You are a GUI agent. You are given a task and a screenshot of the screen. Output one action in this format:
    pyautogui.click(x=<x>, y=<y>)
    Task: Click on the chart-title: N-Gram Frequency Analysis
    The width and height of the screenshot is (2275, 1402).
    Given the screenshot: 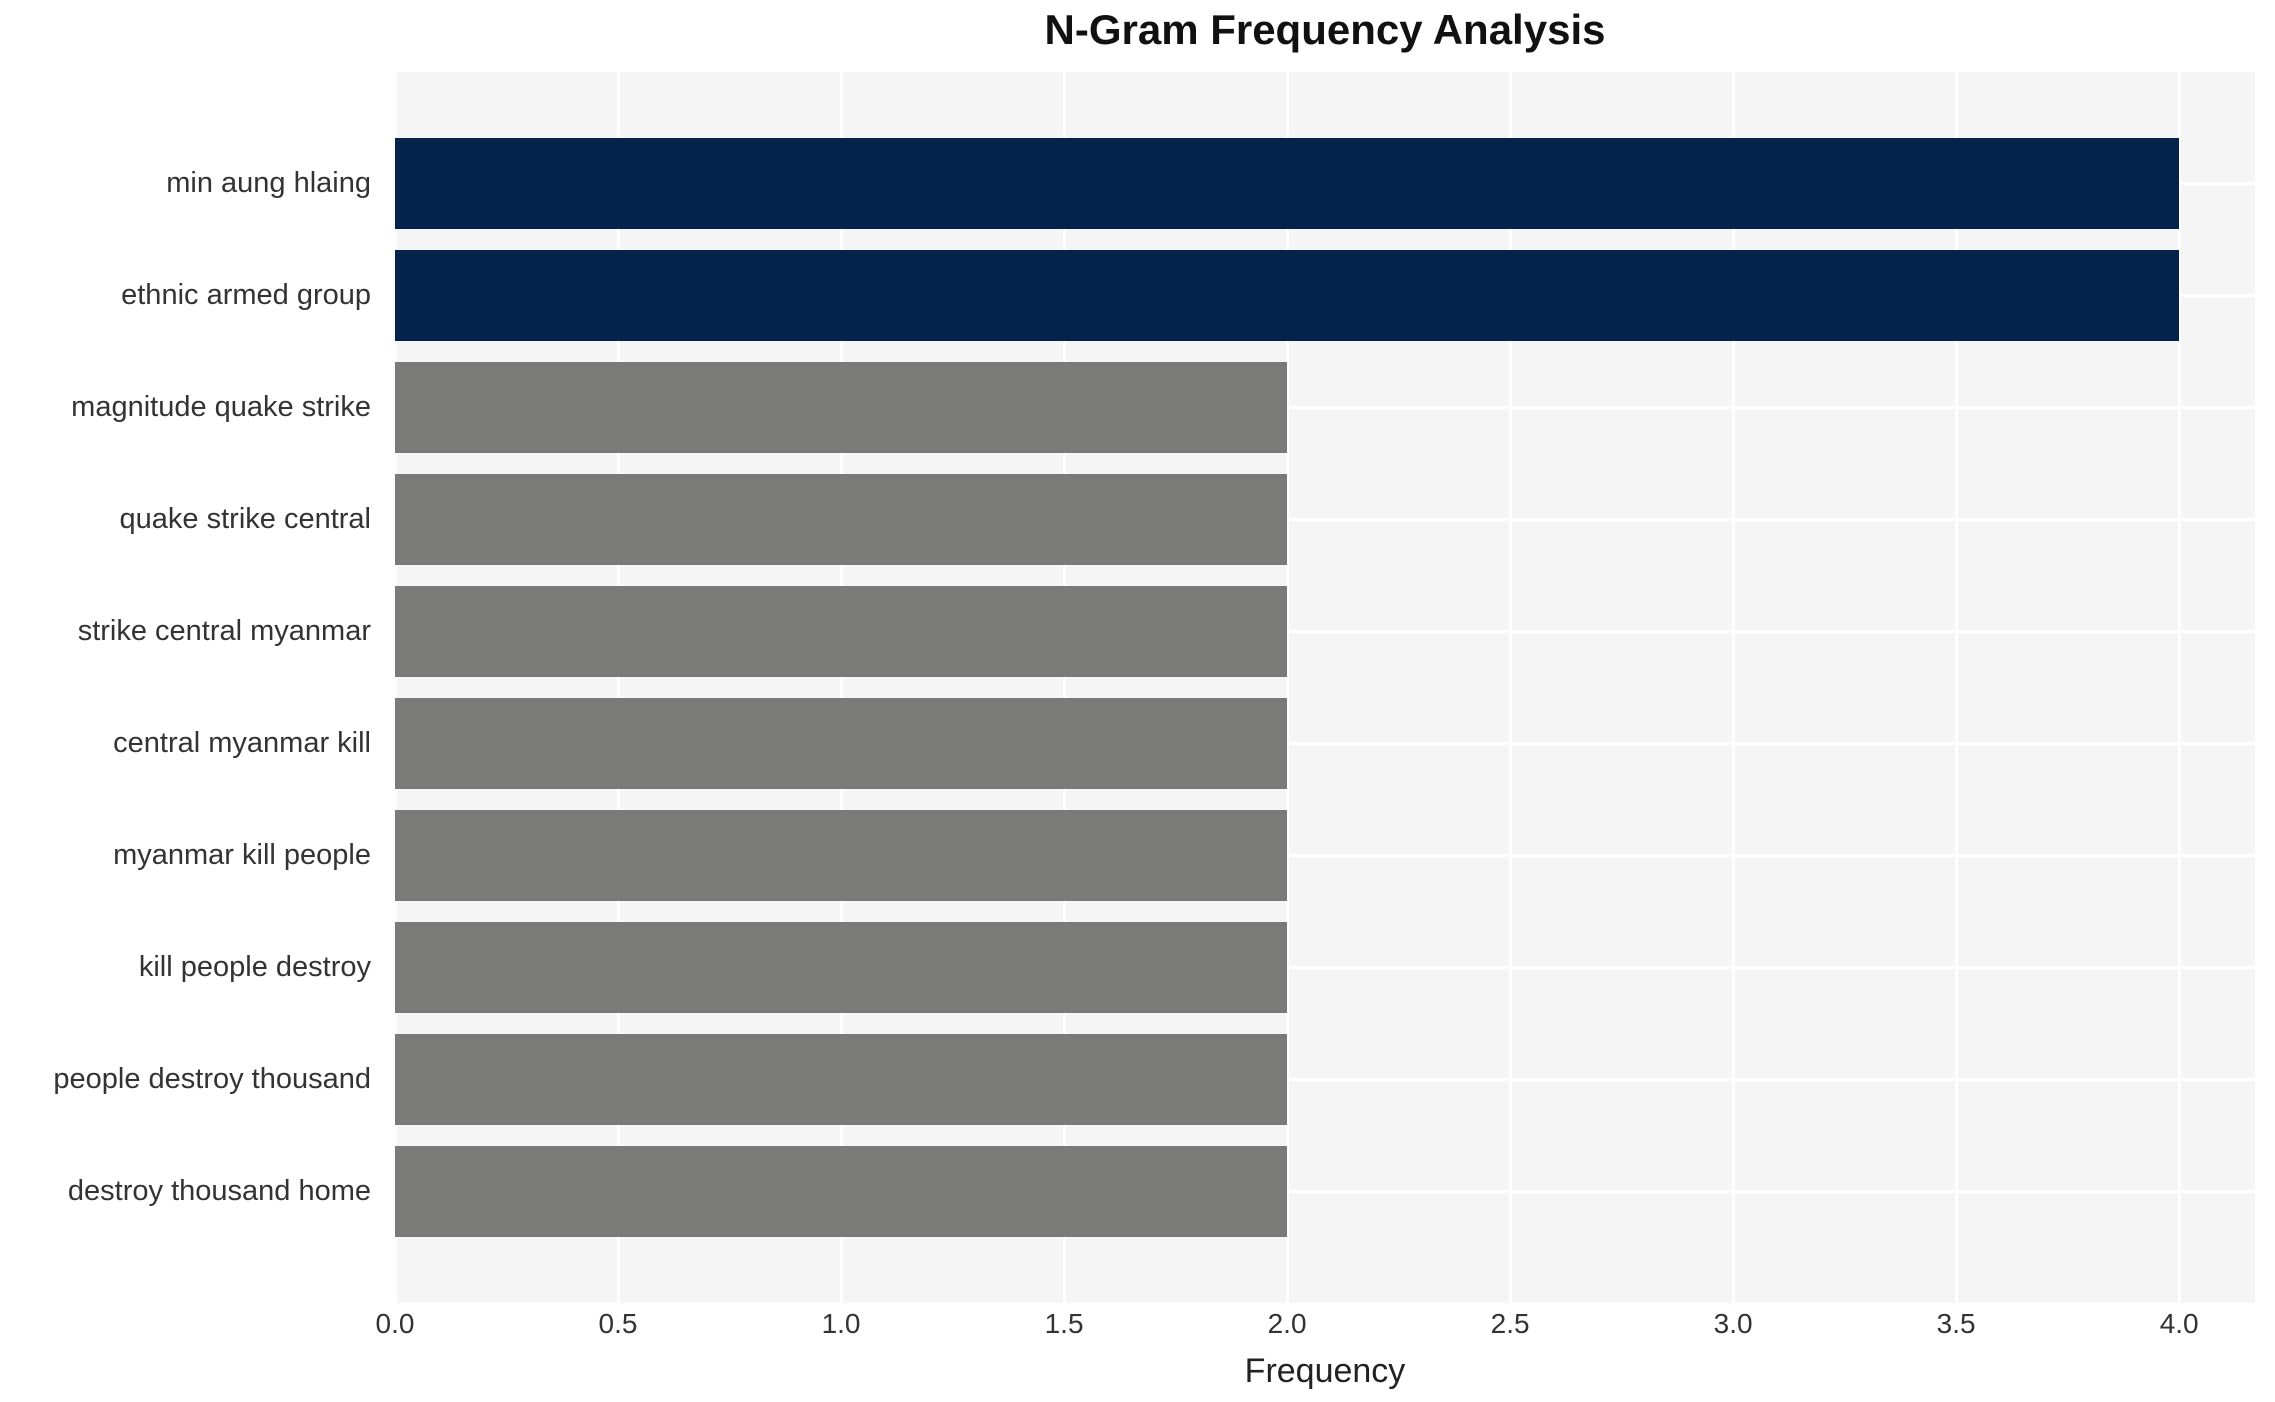 What is the action you would take?
    pyautogui.click(x=1325, y=29)
    